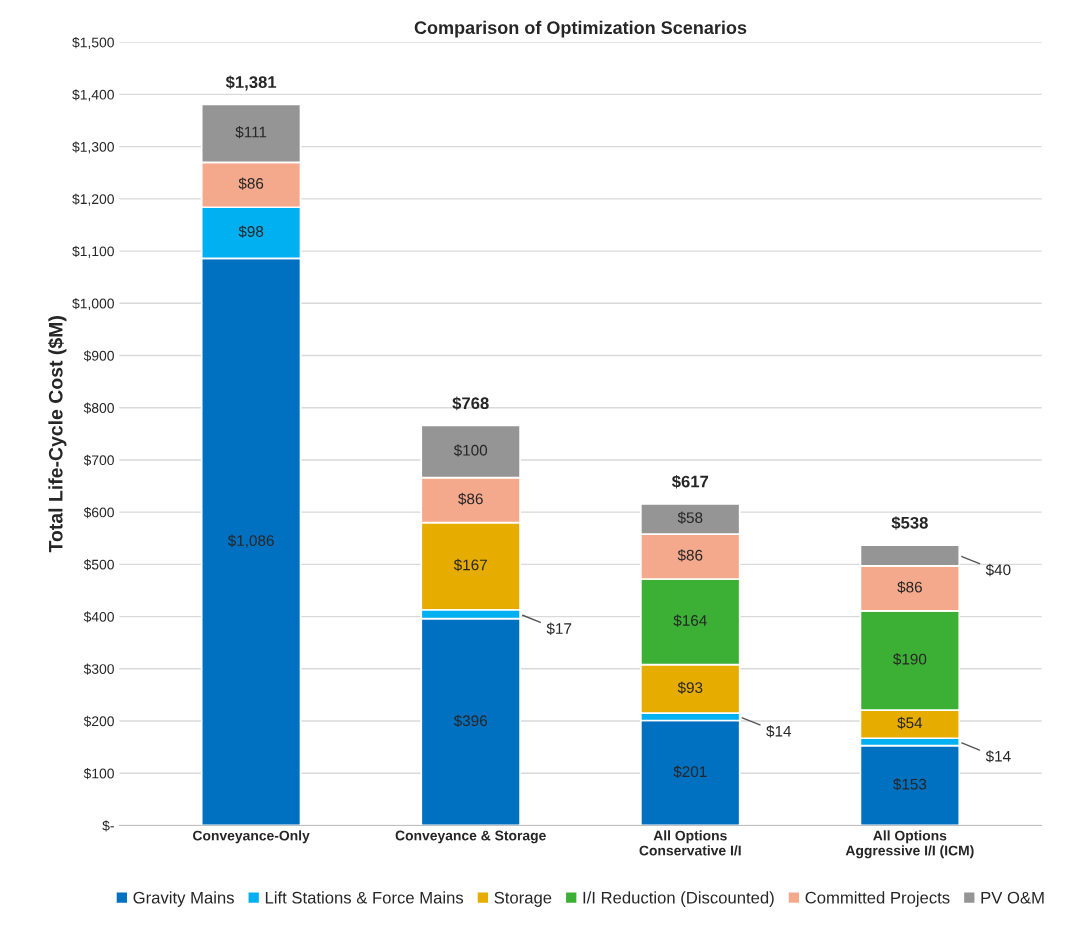 The width and height of the screenshot is (1085, 938). I want to click on y-tick-label: $1,000, so click(93, 304).